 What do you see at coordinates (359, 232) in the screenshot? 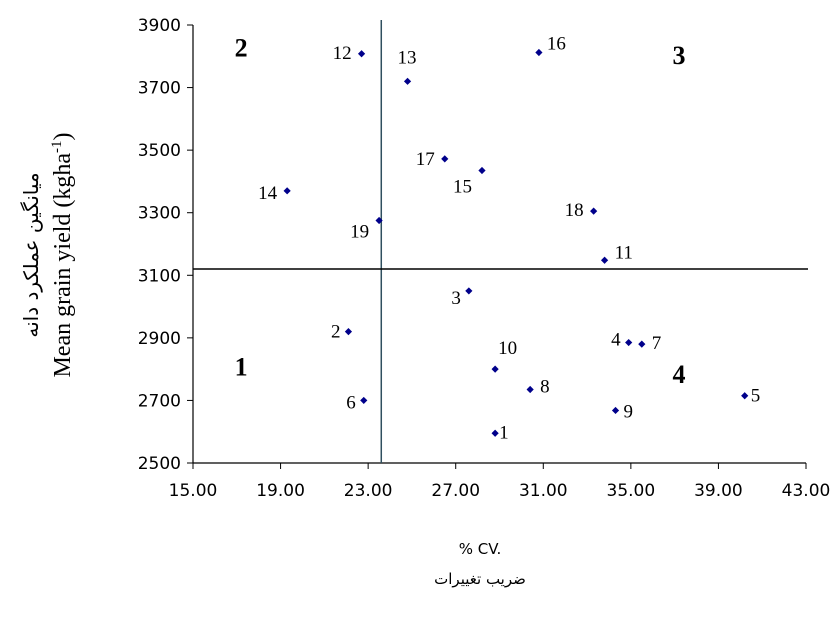
I see `point-label: 19` at bounding box center [359, 232].